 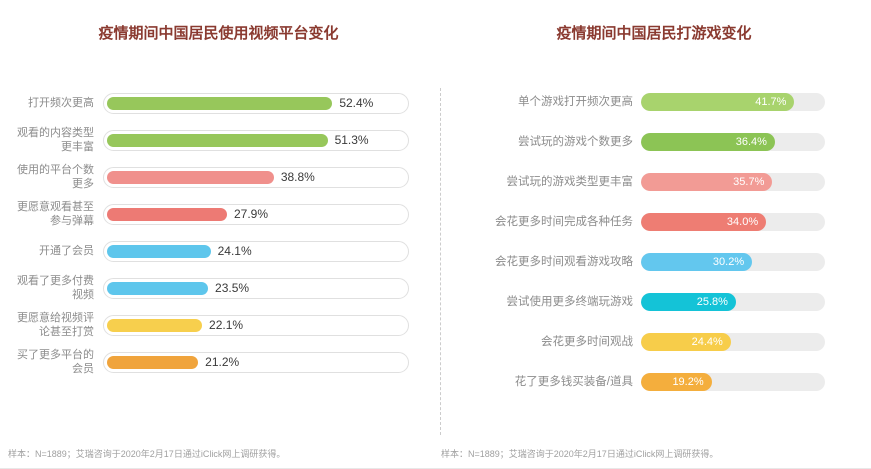 I want to click on bar-row: 买了更多平台的会员 21.2%, so click(x=209, y=362).